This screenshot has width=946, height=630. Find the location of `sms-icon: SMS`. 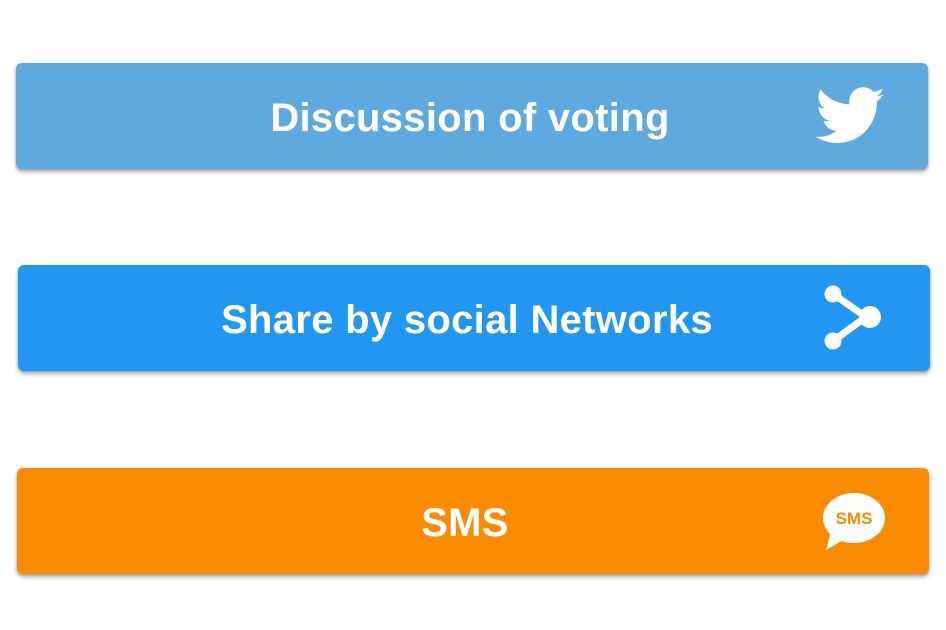

sms-icon: SMS is located at coordinates (854, 521).